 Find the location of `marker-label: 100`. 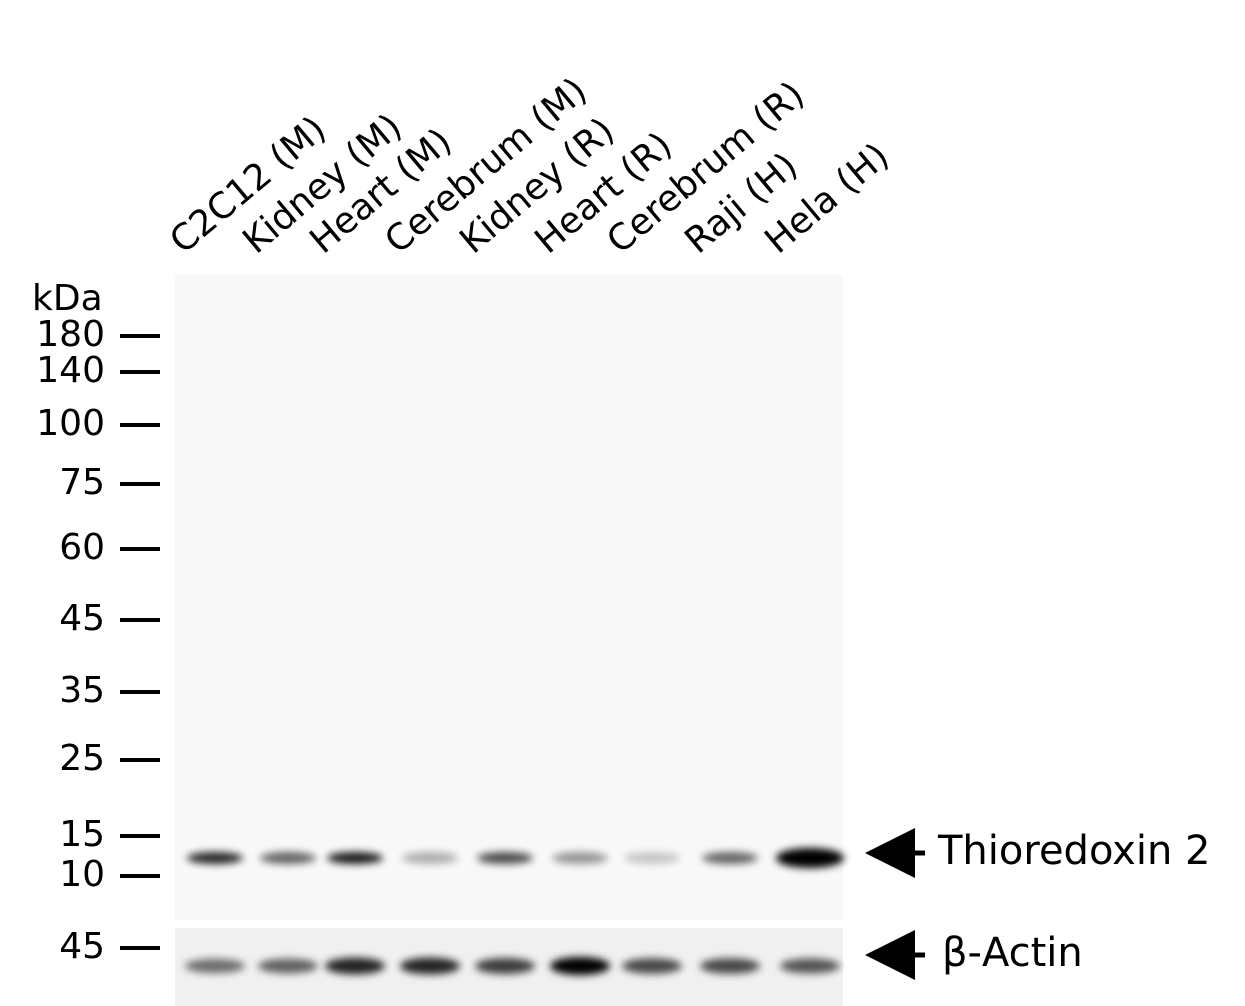

marker-label: 100 is located at coordinates (70, 423).